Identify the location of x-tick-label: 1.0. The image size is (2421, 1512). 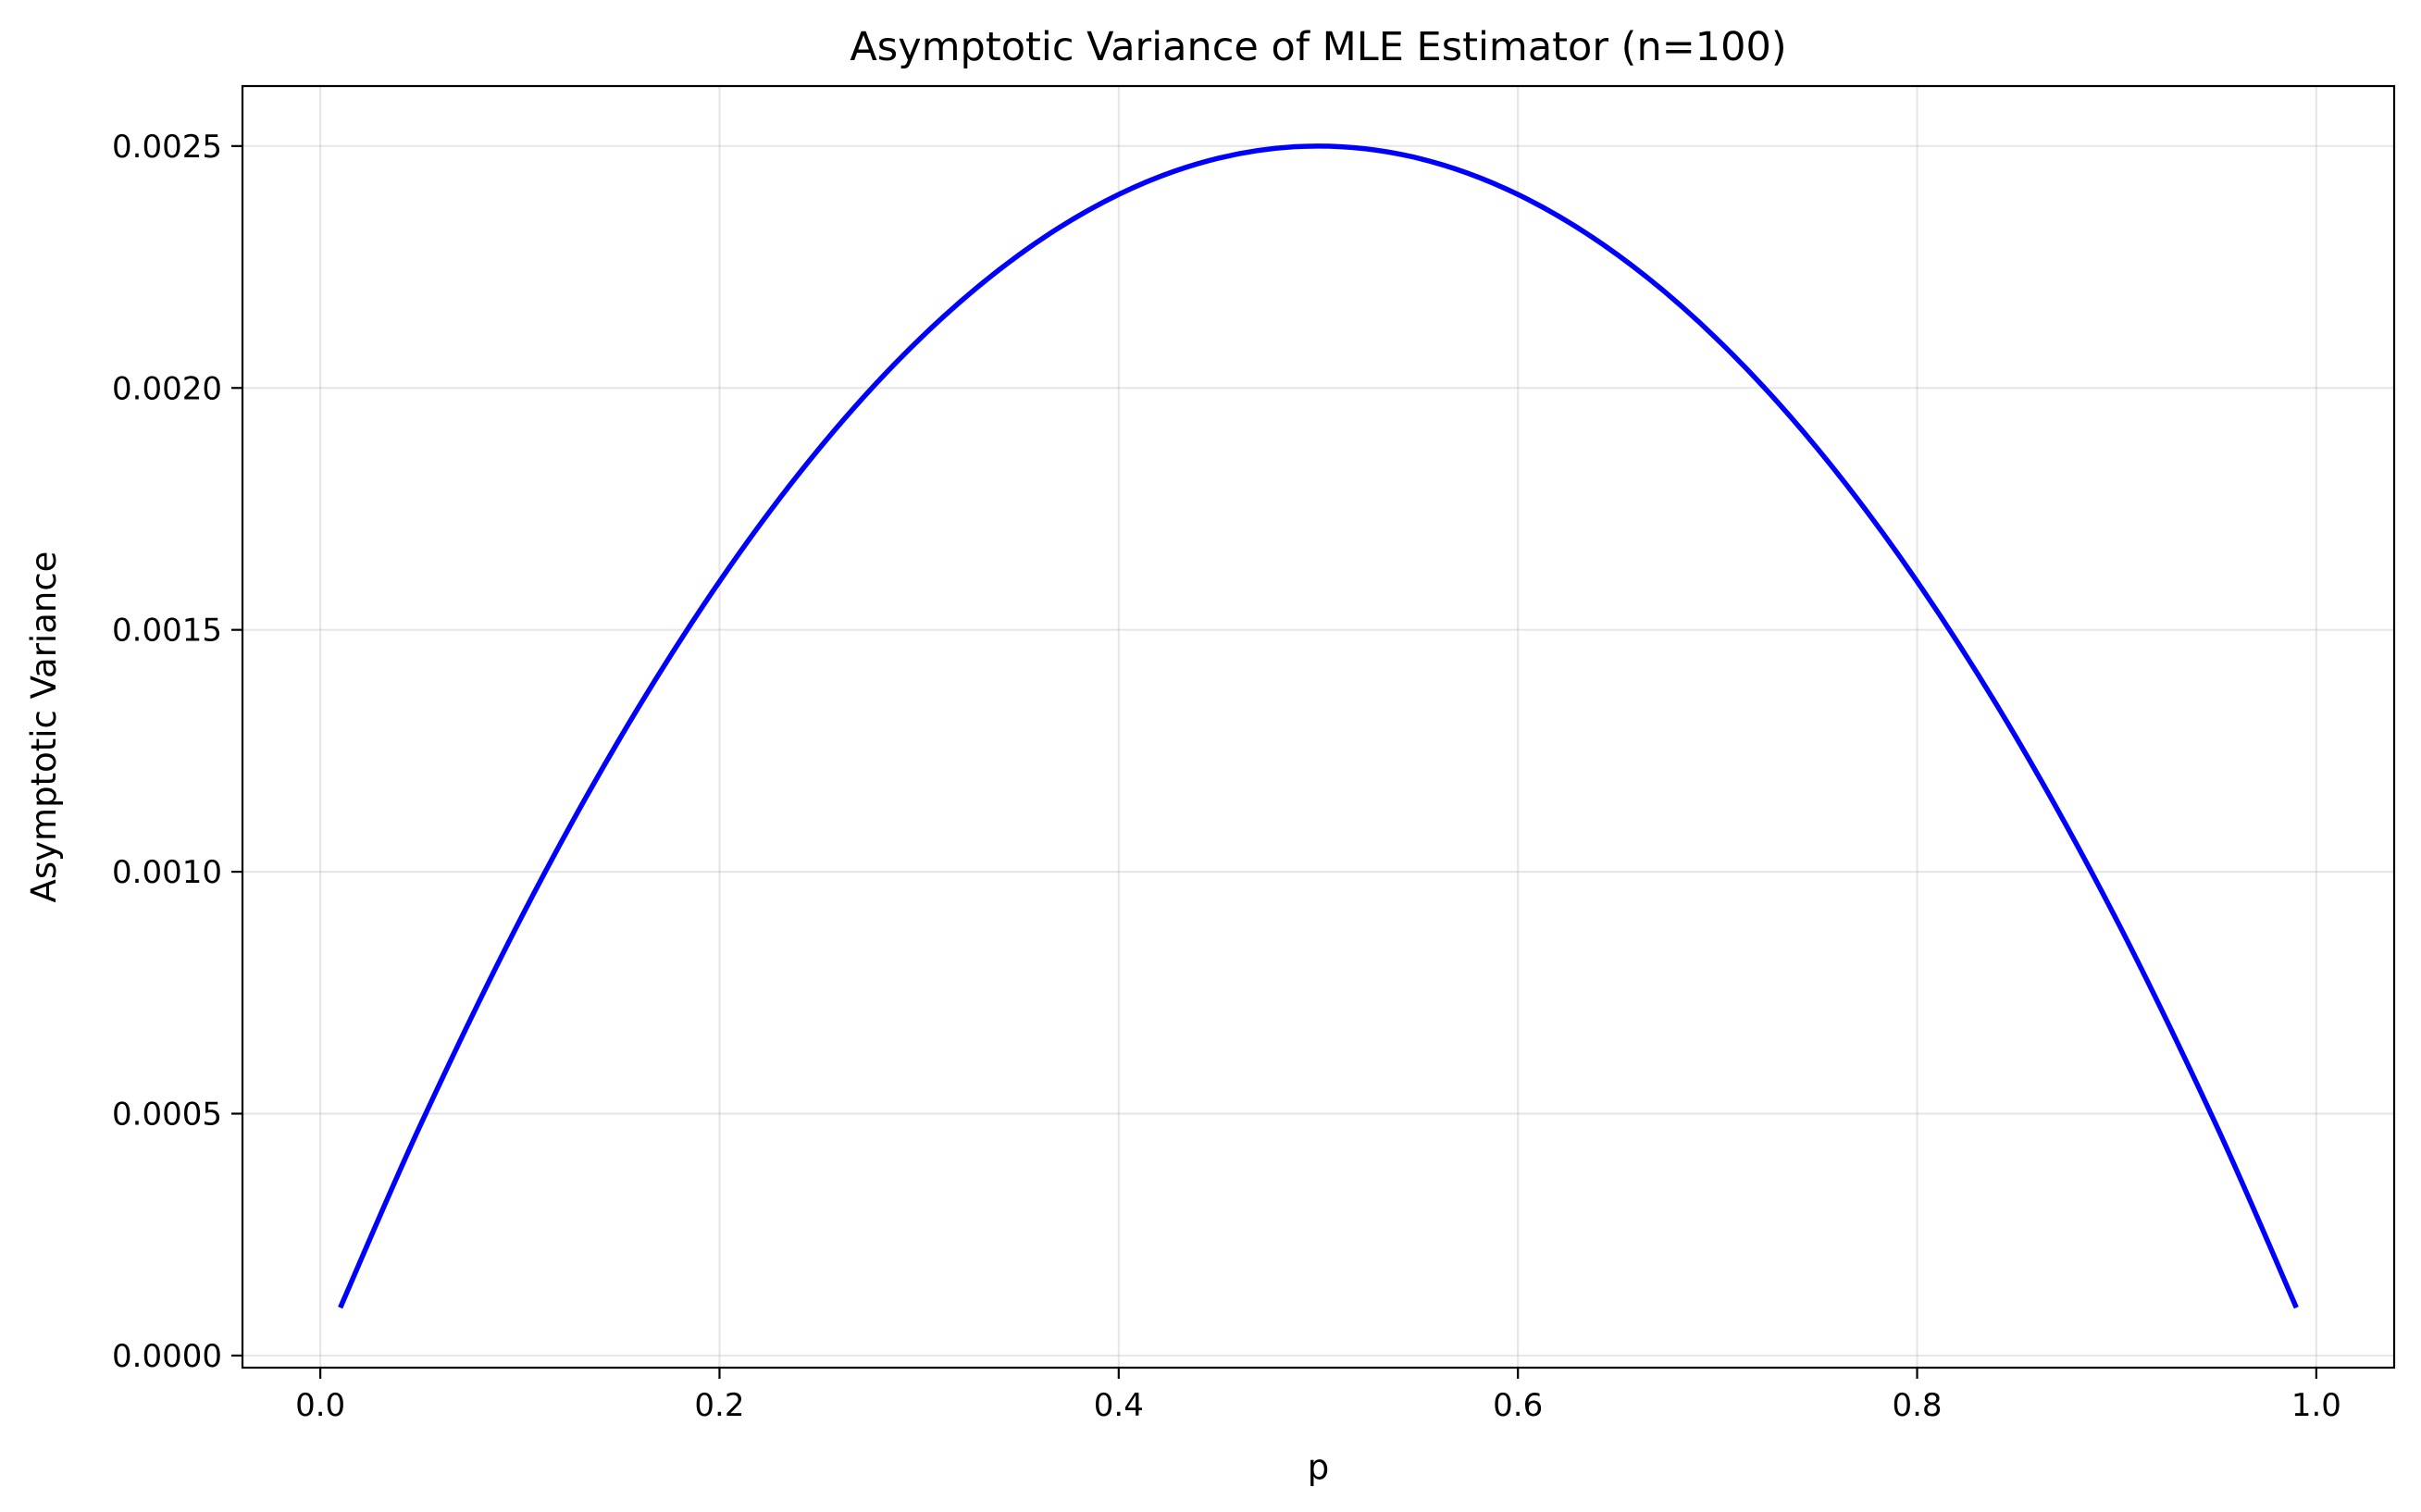
(2316, 1405).